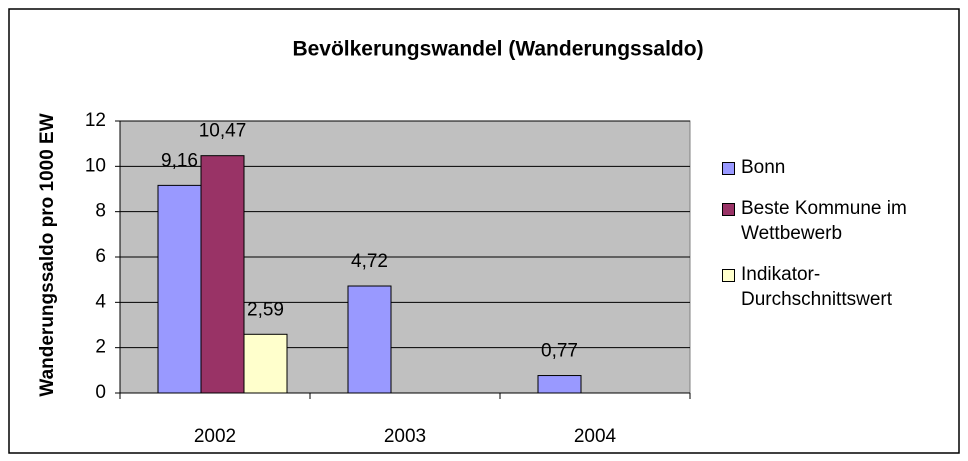  What do you see at coordinates (215, 436) in the screenshot?
I see `x-tick-label: 2002` at bounding box center [215, 436].